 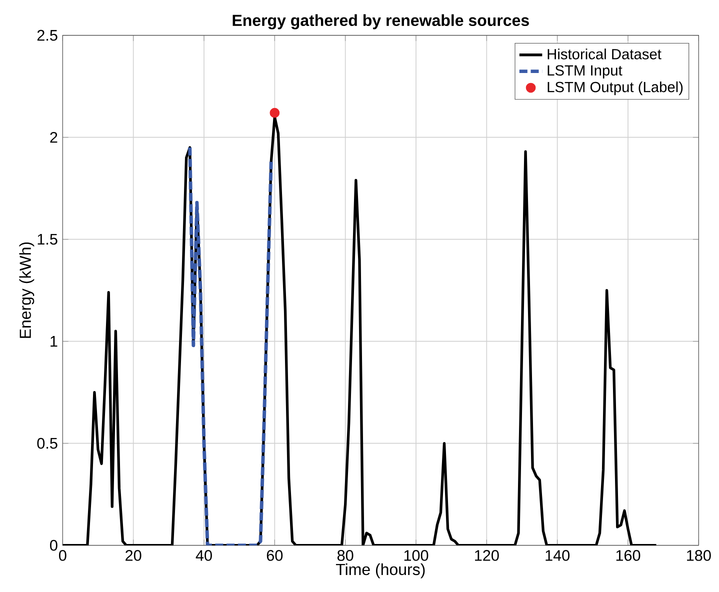 What do you see at coordinates (47, 443) in the screenshot?
I see `y-tick-label: 0.5` at bounding box center [47, 443].